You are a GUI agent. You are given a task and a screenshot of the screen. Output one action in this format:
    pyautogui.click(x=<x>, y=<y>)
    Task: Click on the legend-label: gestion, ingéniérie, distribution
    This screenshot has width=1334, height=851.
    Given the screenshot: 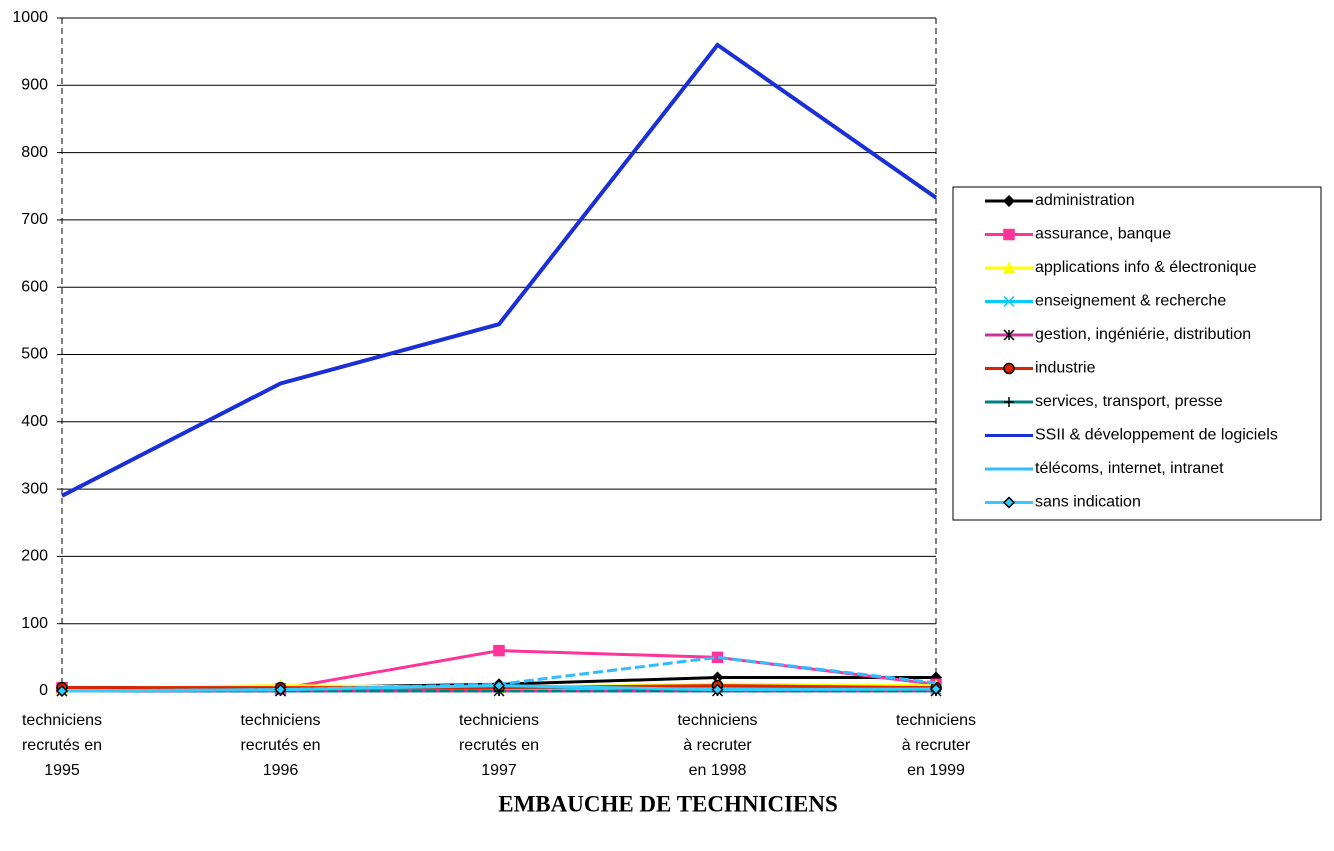 What is the action you would take?
    pyautogui.click(x=1143, y=334)
    